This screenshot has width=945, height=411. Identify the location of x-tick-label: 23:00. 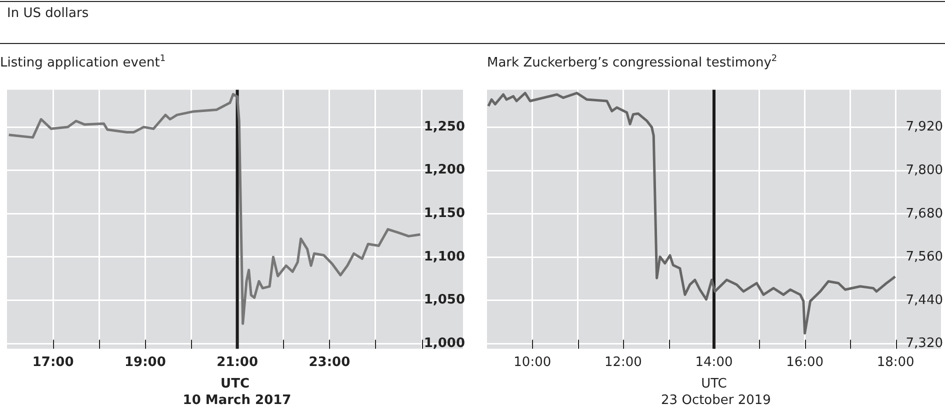
(329, 362).